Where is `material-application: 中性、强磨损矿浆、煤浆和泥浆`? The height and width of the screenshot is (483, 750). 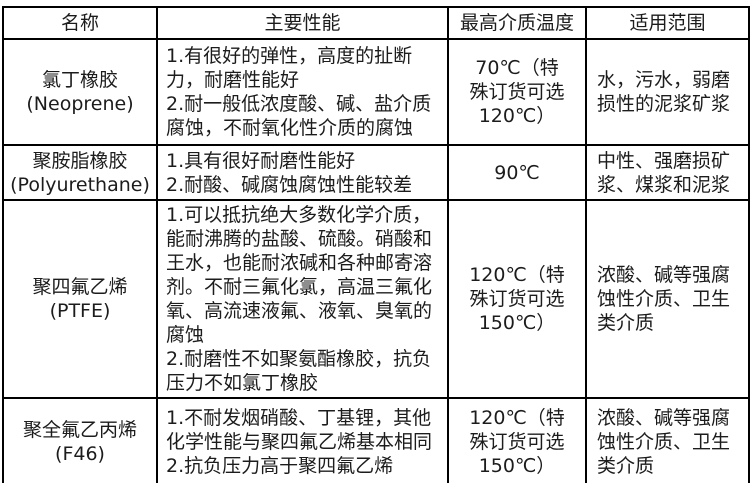
material-application: 中性、强磨损矿浆、煤浆和泥浆 is located at coordinates (667, 172).